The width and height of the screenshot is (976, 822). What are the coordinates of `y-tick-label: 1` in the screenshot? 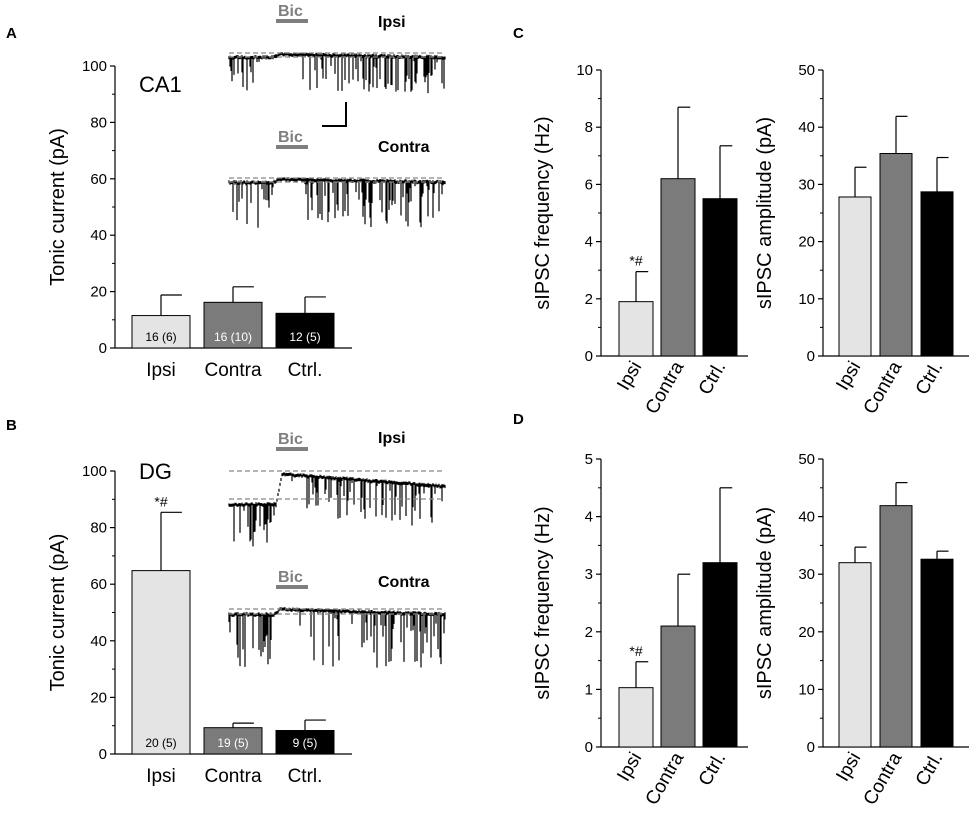 It's located at (589, 689).